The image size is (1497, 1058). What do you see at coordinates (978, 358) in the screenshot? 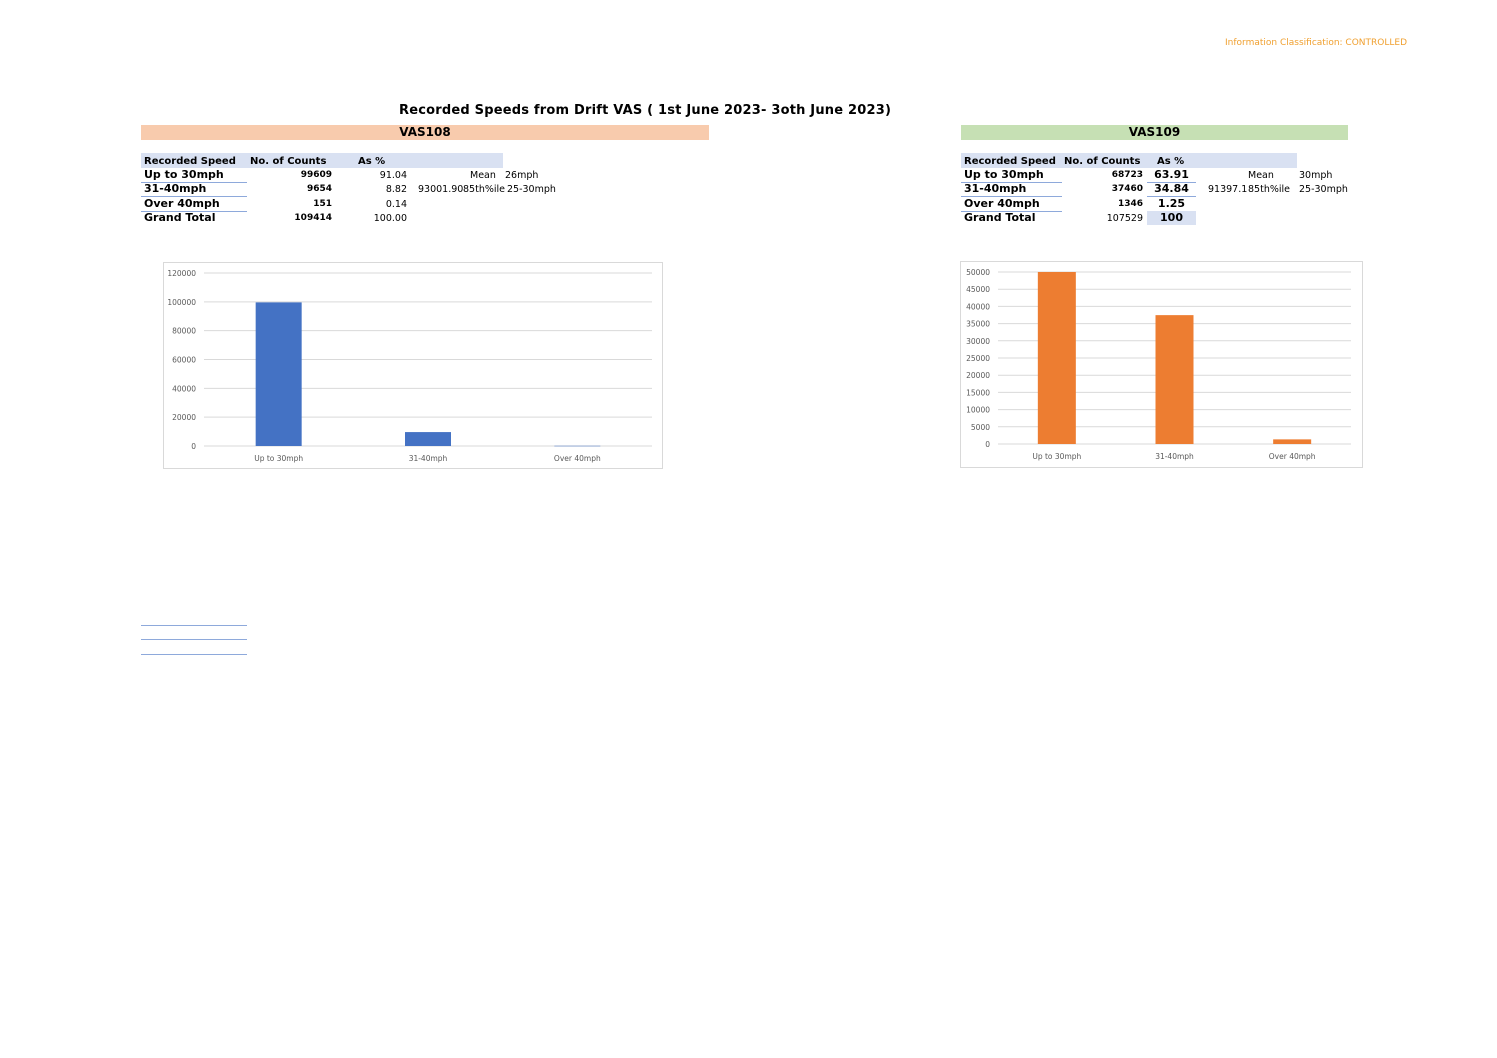
I see `y-tick-label: 25000` at bounding box center [978, 358].